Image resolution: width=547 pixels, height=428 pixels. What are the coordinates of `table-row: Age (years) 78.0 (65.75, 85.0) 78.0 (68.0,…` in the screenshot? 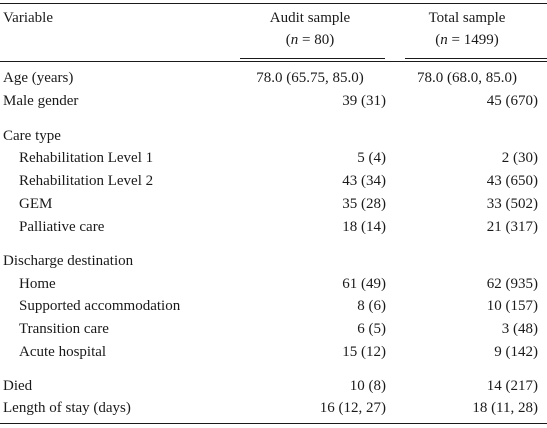 It's located at (273, 78).